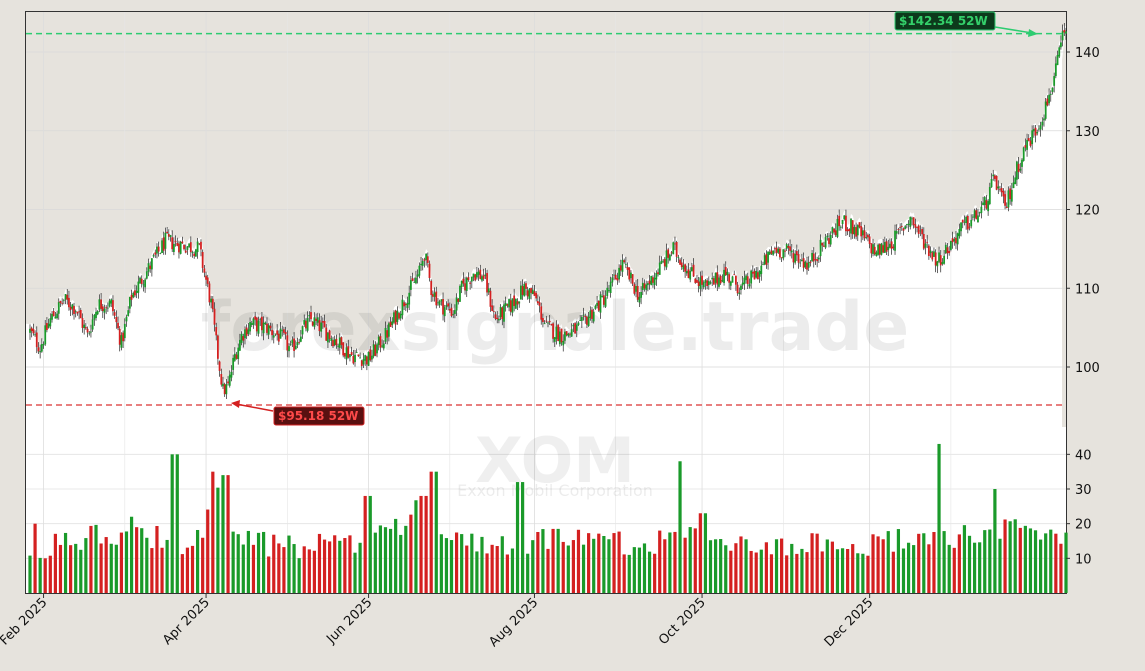  What do you see at coordinates (945, 21) in the screenshot?
I see `high-52w-tag: $142.34 52W` at bounding box center [945, 21].